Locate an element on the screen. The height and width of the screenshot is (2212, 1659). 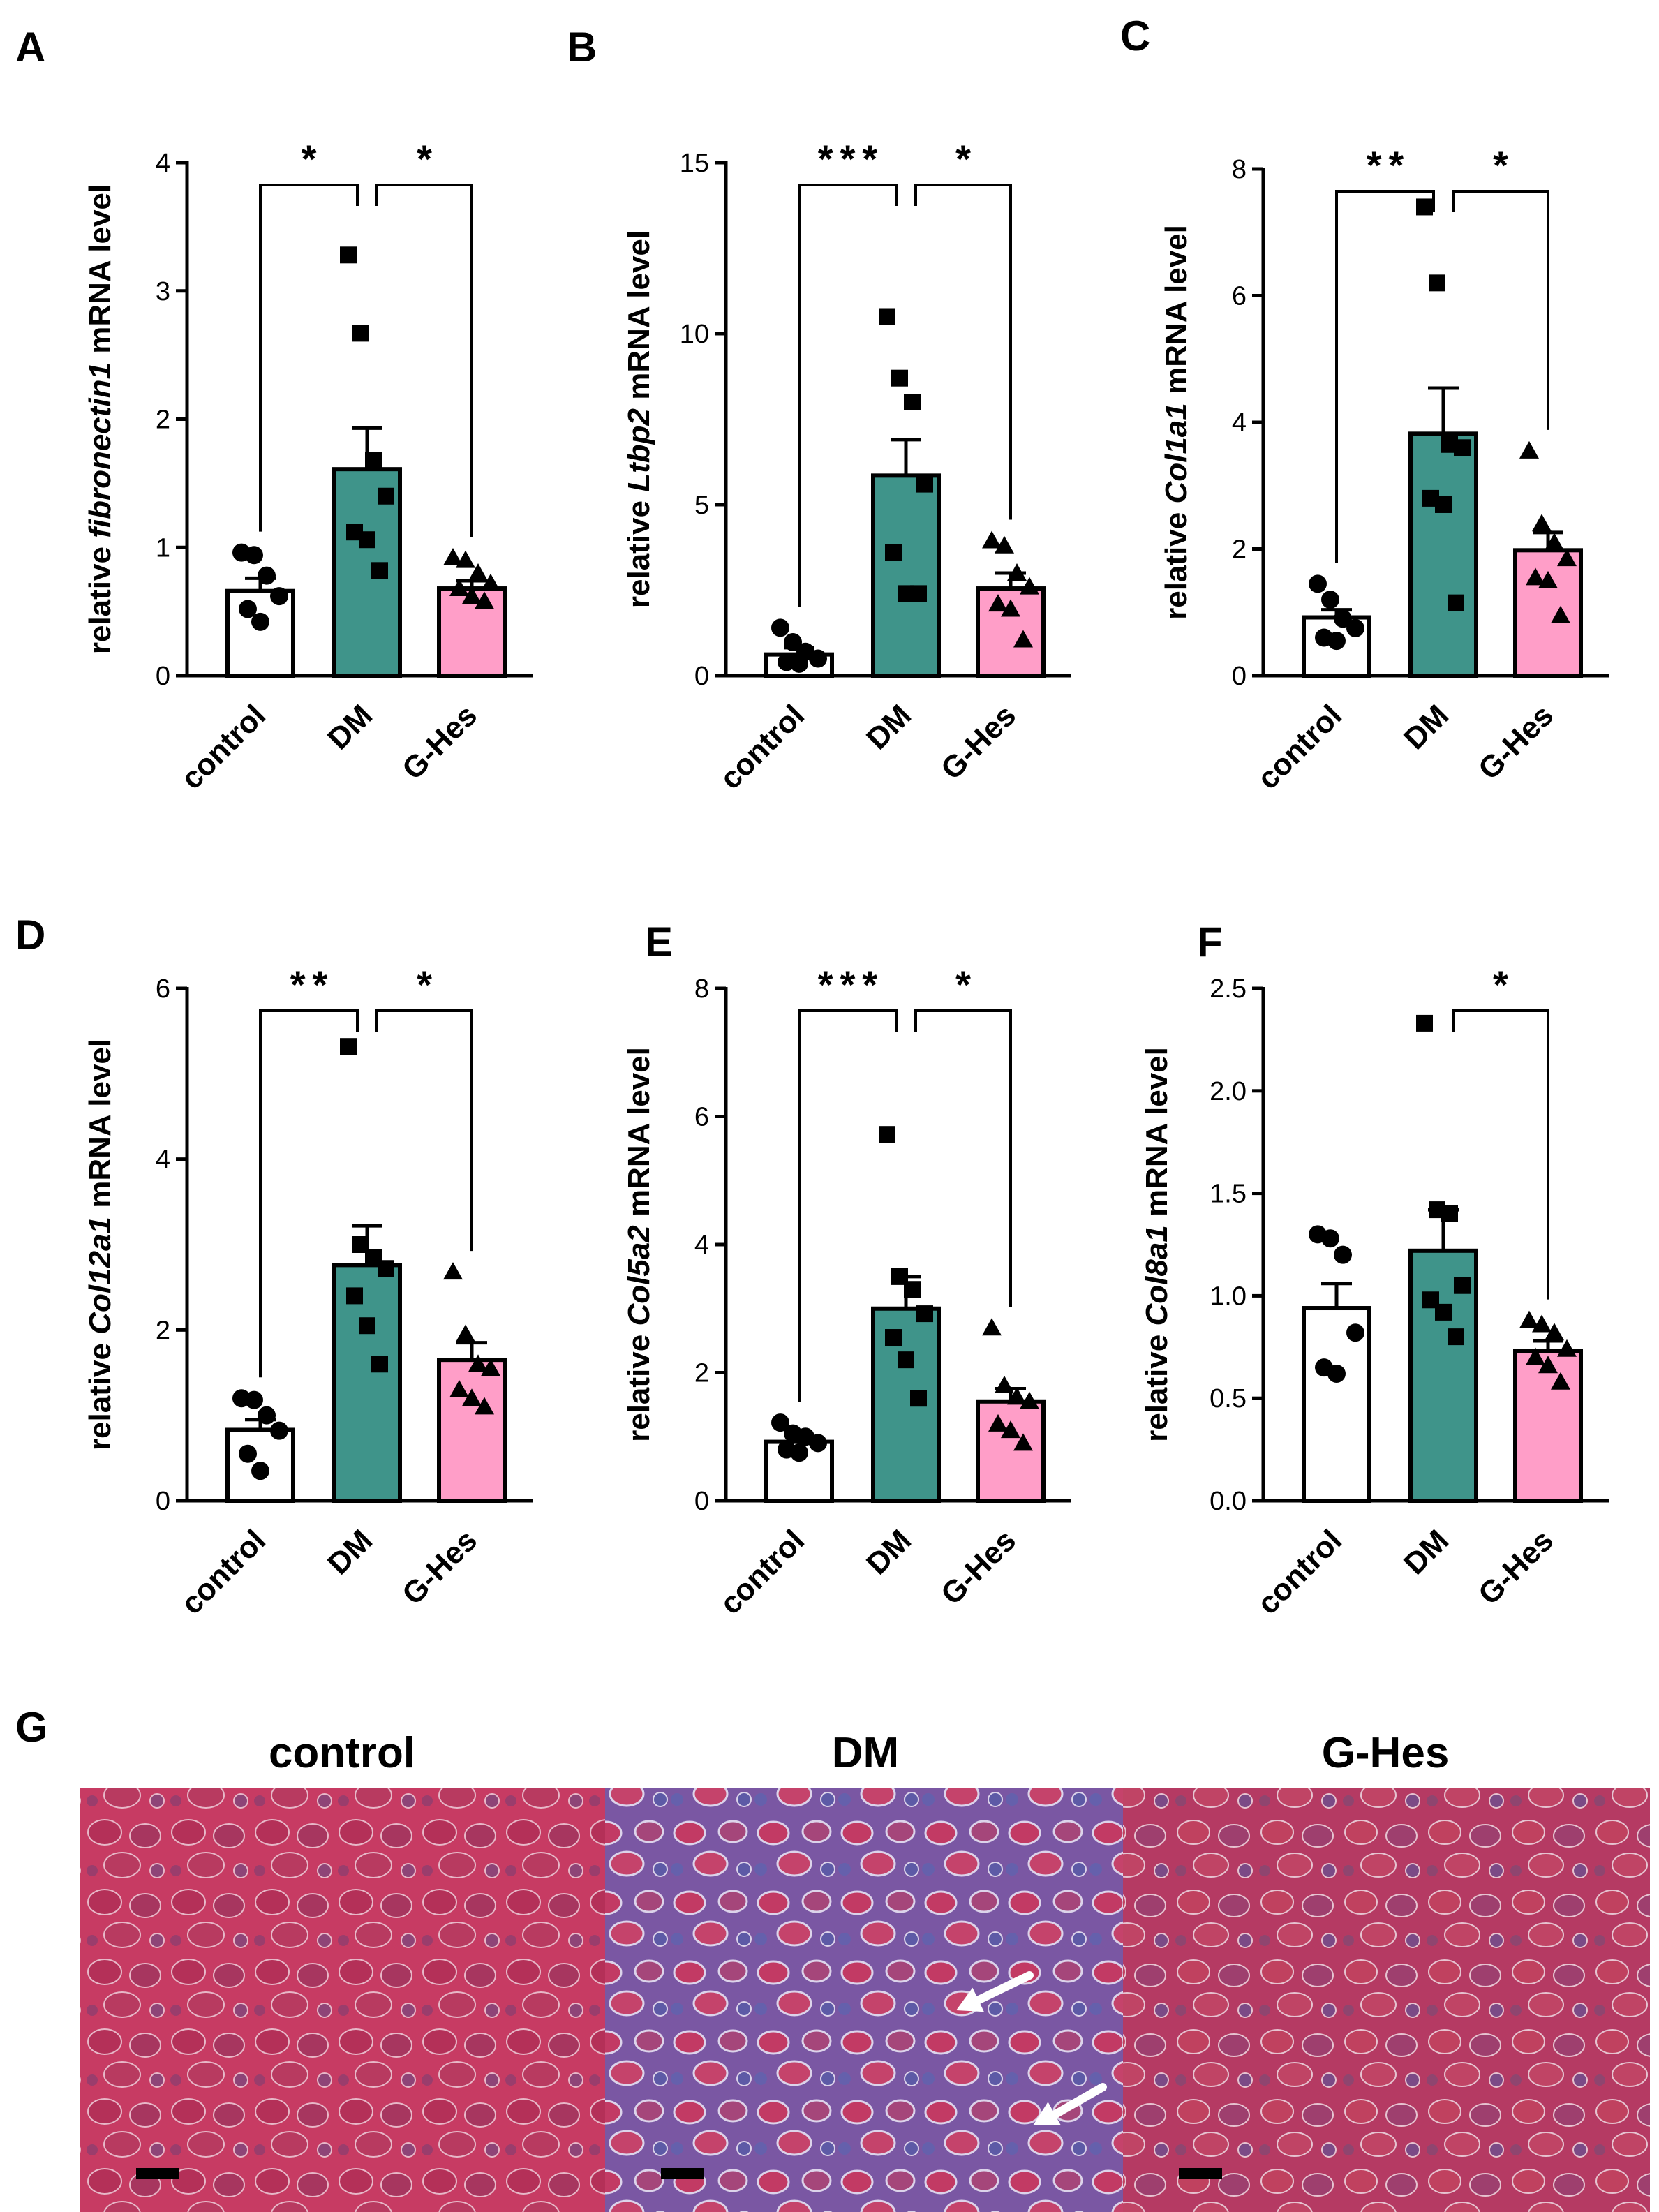
y-tick-label: 8 is located at coordinates (1239, 169).